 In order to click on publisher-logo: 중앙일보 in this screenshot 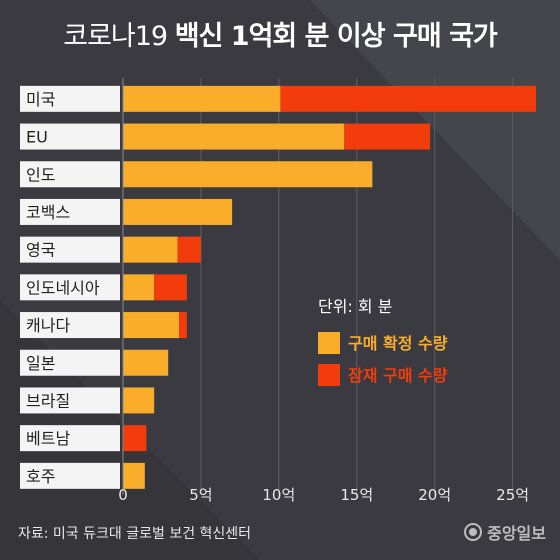, I will do `click(505, 532)`.